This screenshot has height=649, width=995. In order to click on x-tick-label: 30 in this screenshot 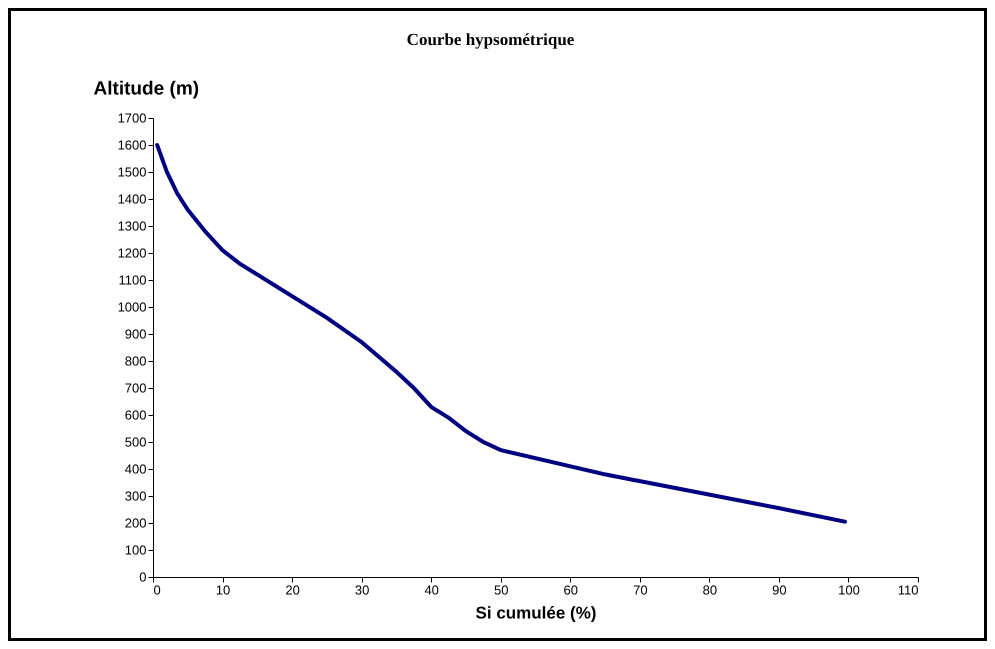, I will do `click(362, 590)`.